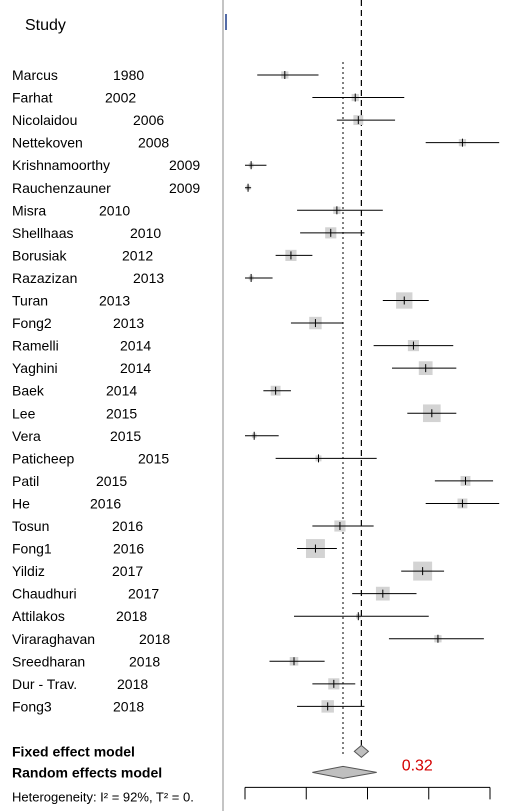 The width and height of the screenshot is (523, 811). What do you see at coordinates (28, 571) in the screenshot?
I see `study-name: Yildiz` at bounding box center [28, 571].